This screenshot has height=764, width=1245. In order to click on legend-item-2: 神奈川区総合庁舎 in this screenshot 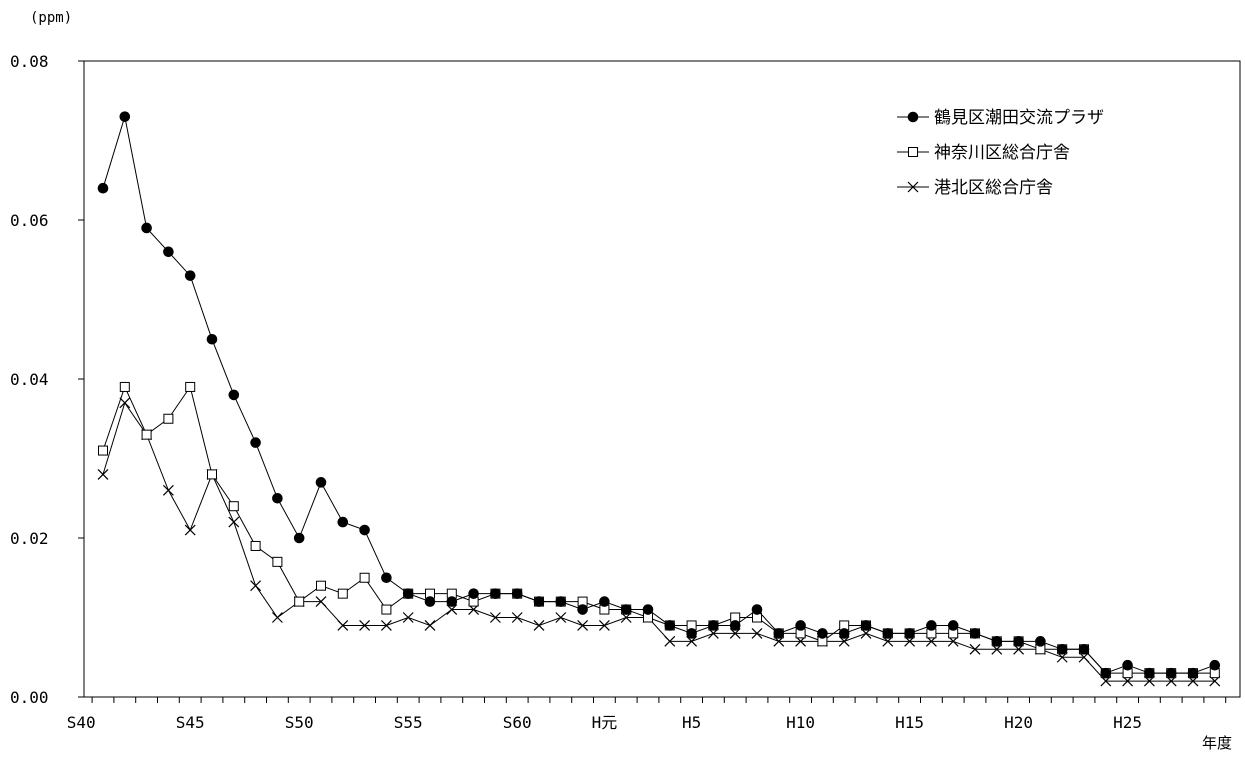, I will do `click(983, 153)`.